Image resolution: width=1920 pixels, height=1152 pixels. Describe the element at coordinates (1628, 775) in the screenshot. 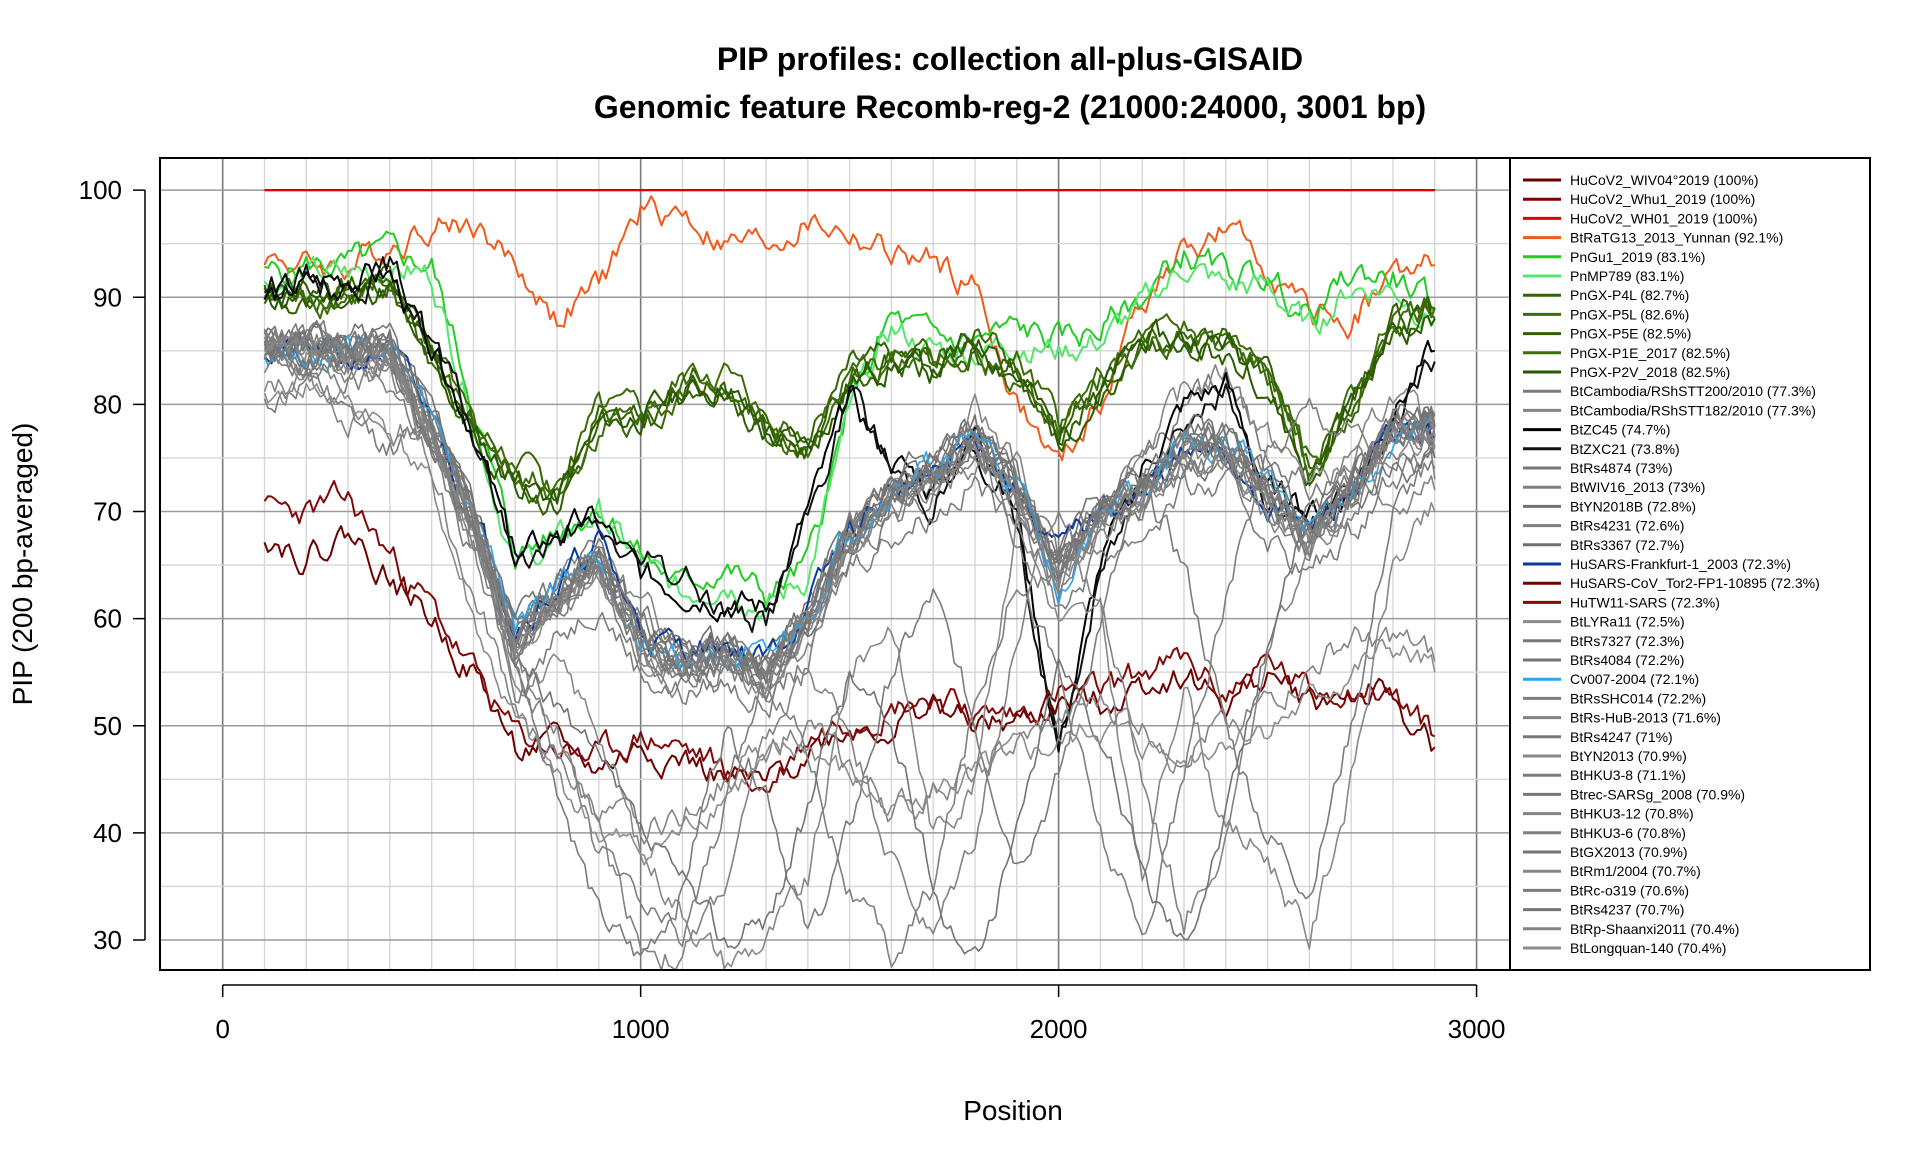

I see `legend-label: BtHKU3-8 (71.1%)` at that location.